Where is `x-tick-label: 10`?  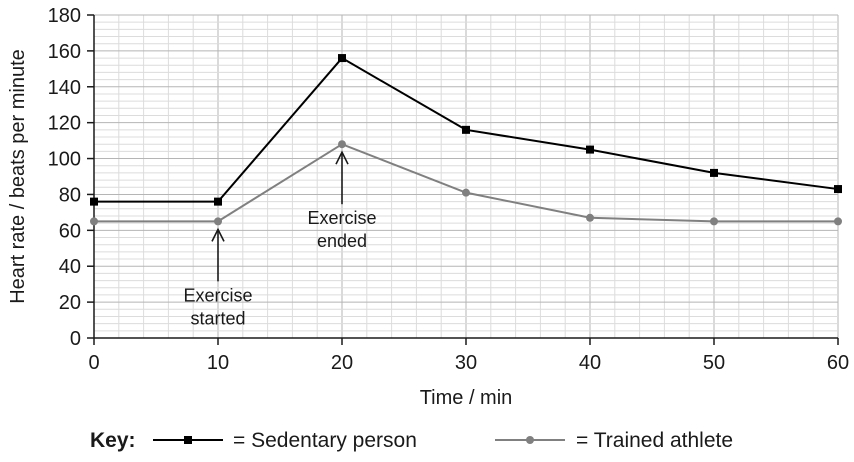 x-tick-label: 10 is located at coordinates (218, 363).